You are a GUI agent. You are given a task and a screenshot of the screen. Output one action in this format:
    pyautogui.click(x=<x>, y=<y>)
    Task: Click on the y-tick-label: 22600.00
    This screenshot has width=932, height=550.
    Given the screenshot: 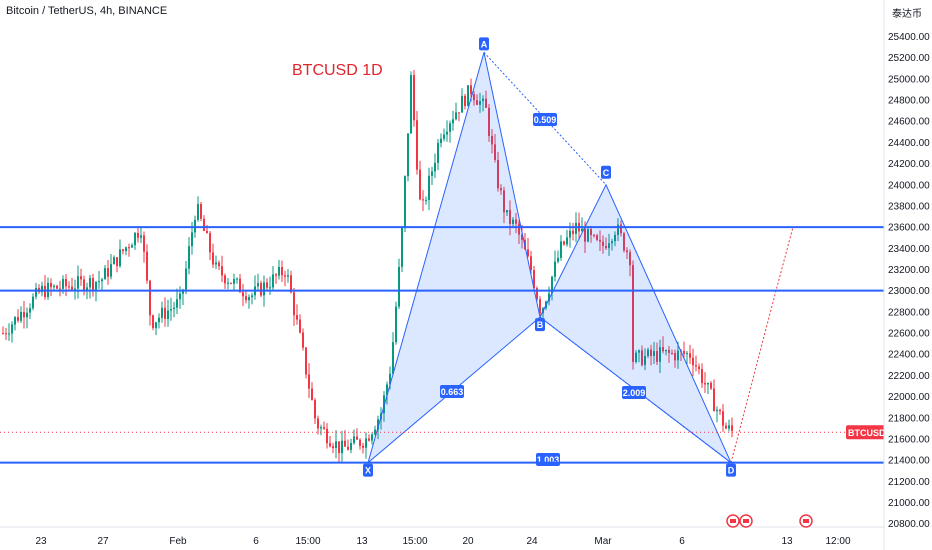 What is the action you would take?
    pyautogui.click(x=909, y=334)
    